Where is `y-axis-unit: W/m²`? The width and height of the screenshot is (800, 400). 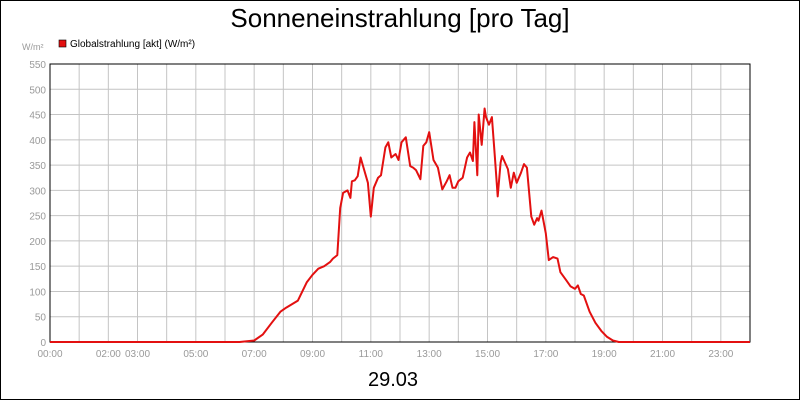 y-axis-unit: W/m² is located at coordinates (33, 47).